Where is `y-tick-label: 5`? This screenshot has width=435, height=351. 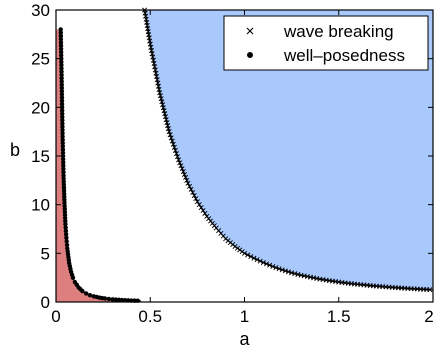
y-tick-label: 5 is located at coordinates (45, 253).